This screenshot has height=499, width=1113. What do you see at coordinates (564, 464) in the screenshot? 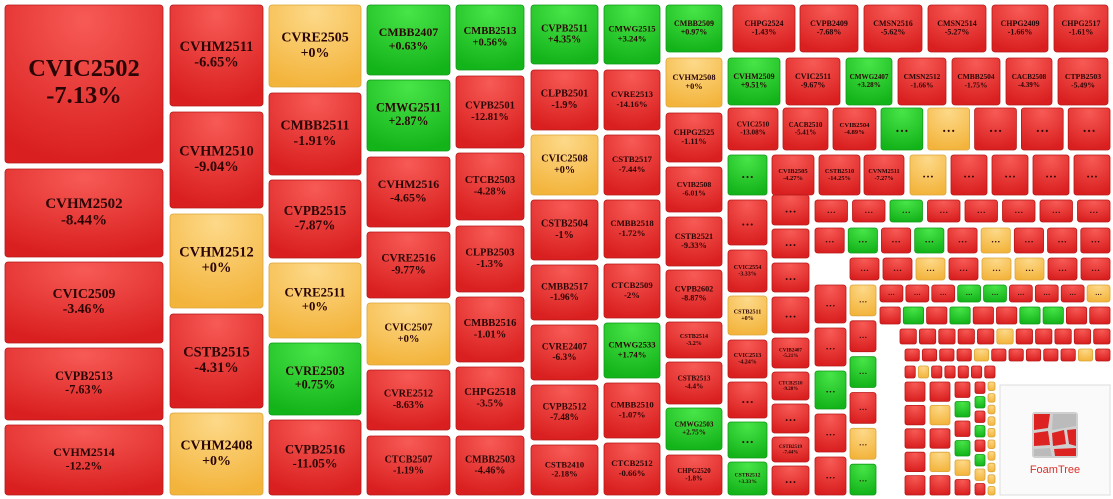
I see `tile-label: CSTB2410` at bounding box center [564, 464].